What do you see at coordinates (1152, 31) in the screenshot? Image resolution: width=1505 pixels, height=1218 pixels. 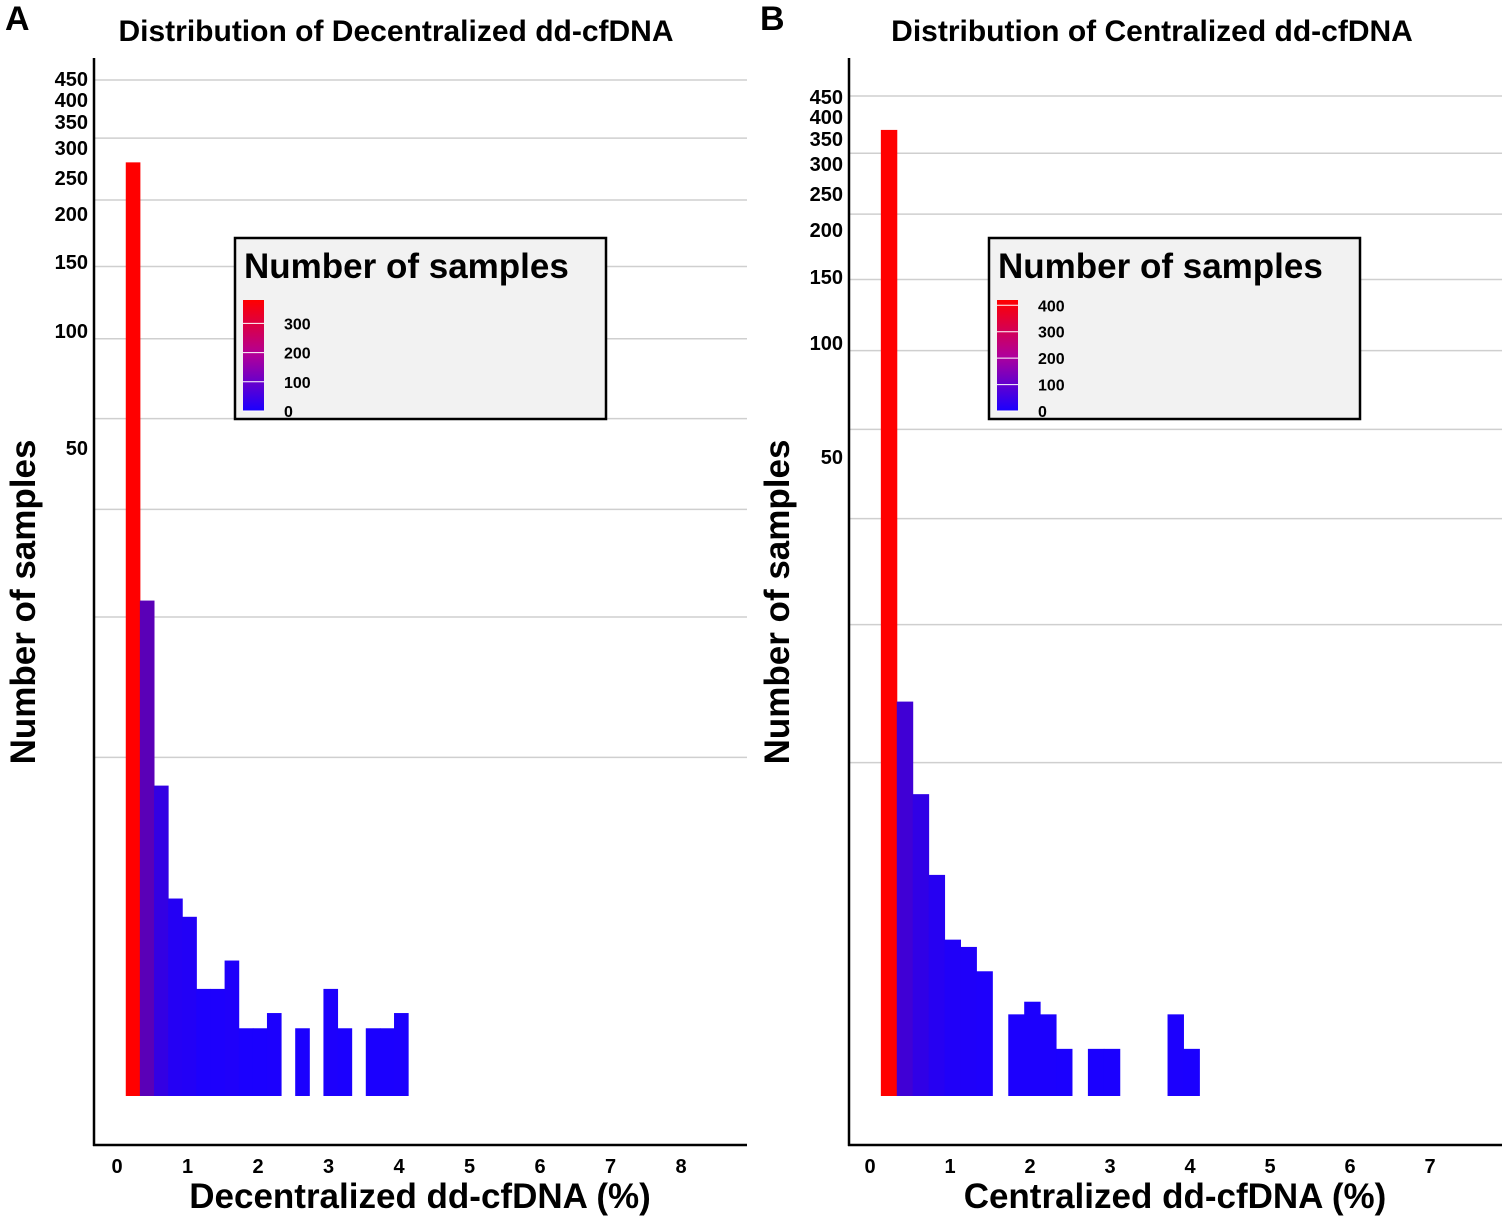 I see `panel-b-title: Distribution of Centralized dd-cfDNA` at bounding box center [1152, 31].